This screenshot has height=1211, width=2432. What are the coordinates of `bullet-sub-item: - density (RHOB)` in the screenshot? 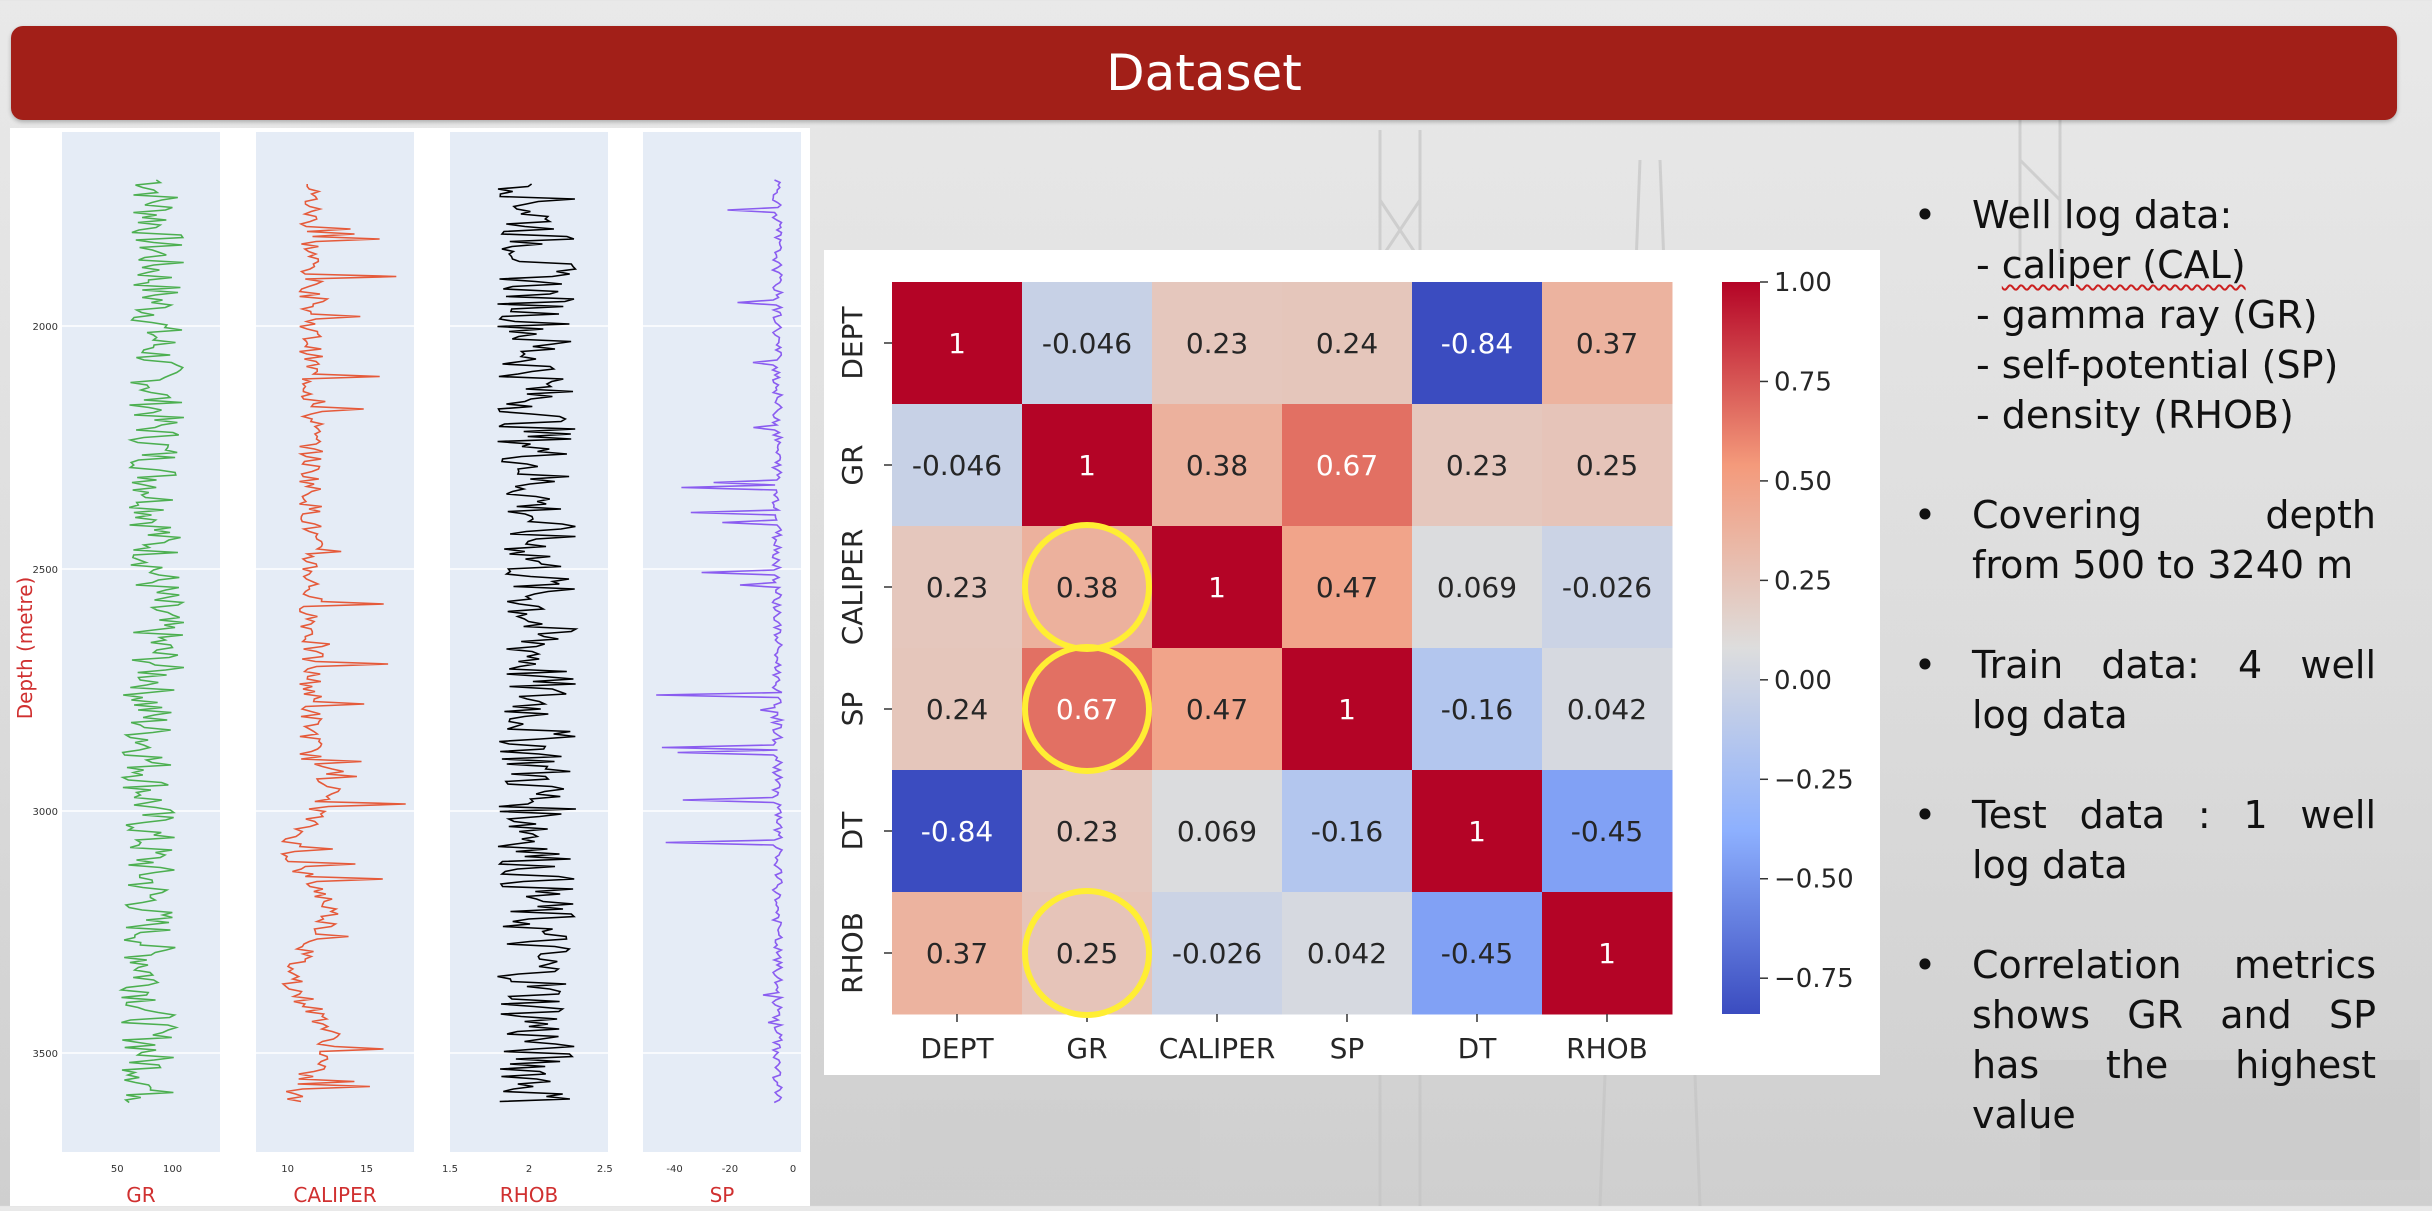 It's located at (2135, 415).